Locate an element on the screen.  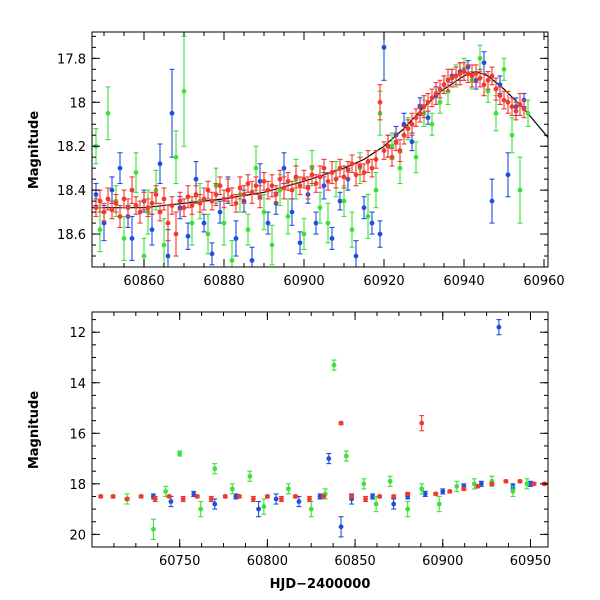
bottom-y-tick-label: 18 is located at coordinates (77, 485).